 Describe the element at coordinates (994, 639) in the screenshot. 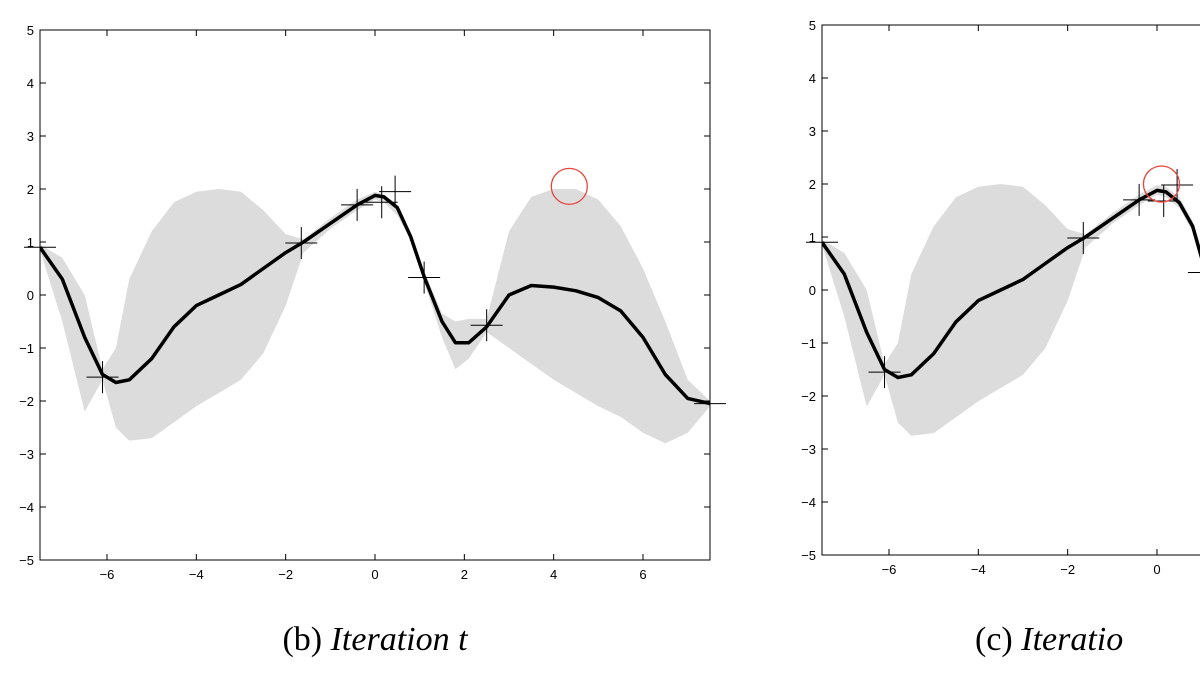

I see `caption-prefix-c: (c)` at that location.